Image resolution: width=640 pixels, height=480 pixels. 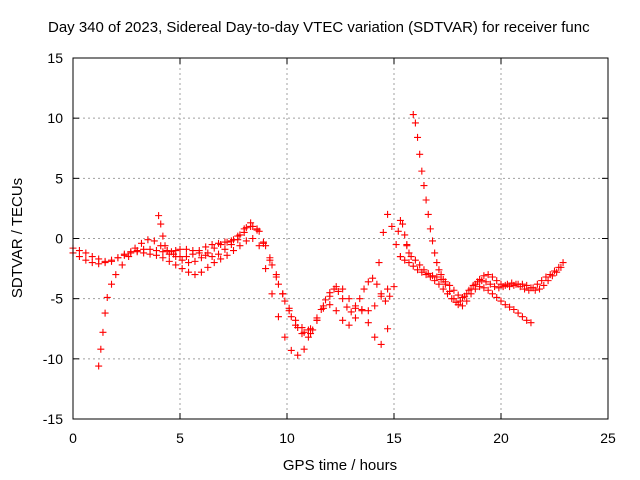 What do you see at coordinates (230, 275) in the screenshot?
I see `series-track-d` at bounding box center [230, 275].